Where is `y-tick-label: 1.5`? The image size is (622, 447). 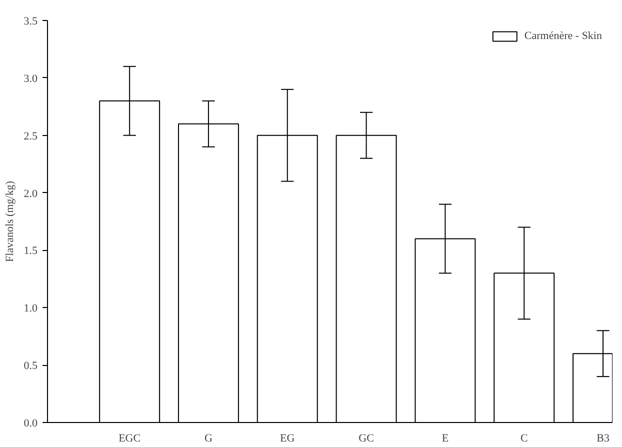
y-tick-label: 1.5 is located at coordinates (31, 251).